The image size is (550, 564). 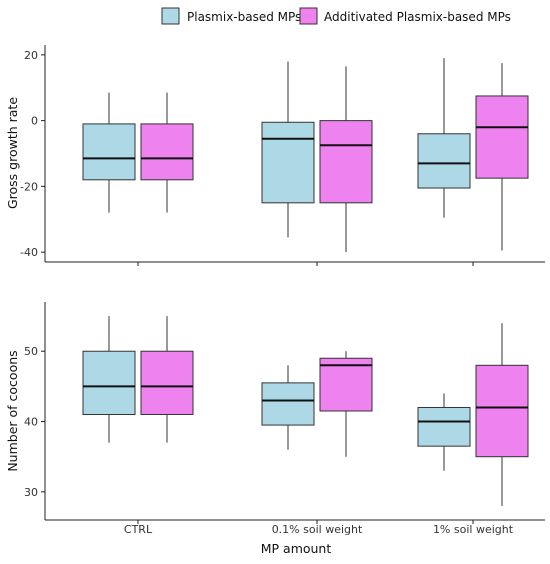 I want to click on panel-top-y-tick-label: -40, so click(x=29, y=252).